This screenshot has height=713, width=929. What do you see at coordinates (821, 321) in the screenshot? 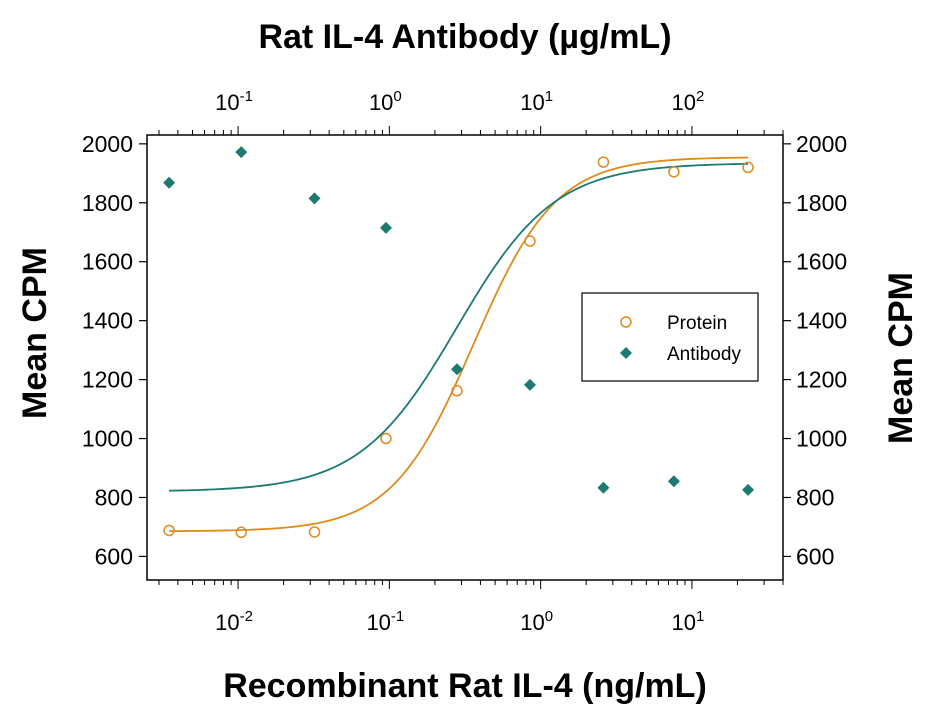
I see `y-tick-label-right: 1400` at bounding box center [821, 321].